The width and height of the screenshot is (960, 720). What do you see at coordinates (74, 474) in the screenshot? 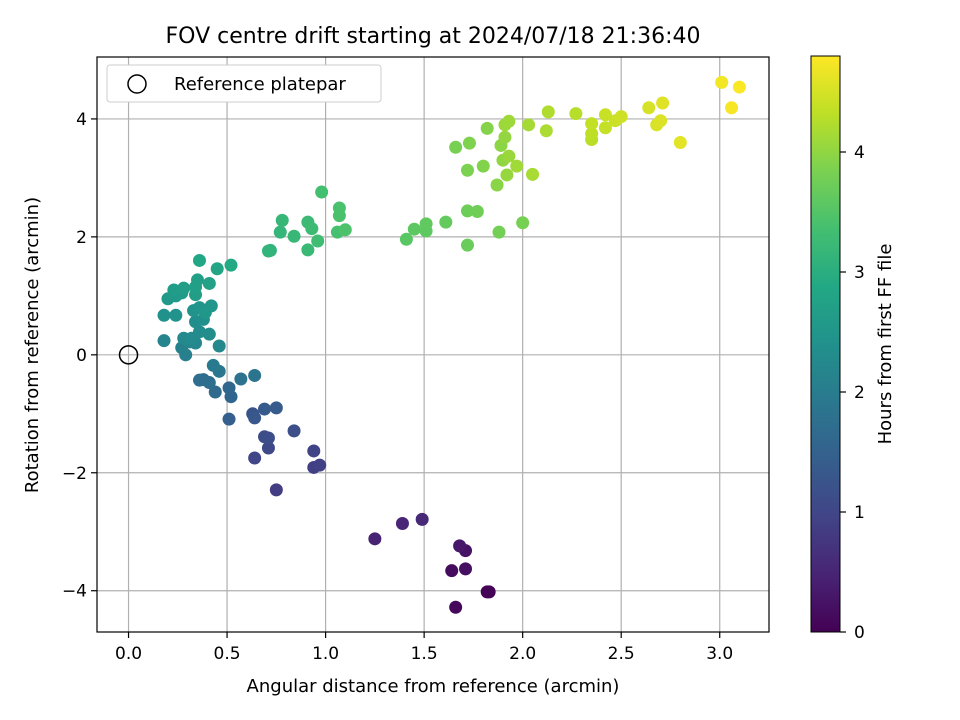
I see `y-tick-label: −2` at bounding box center [74, 474].